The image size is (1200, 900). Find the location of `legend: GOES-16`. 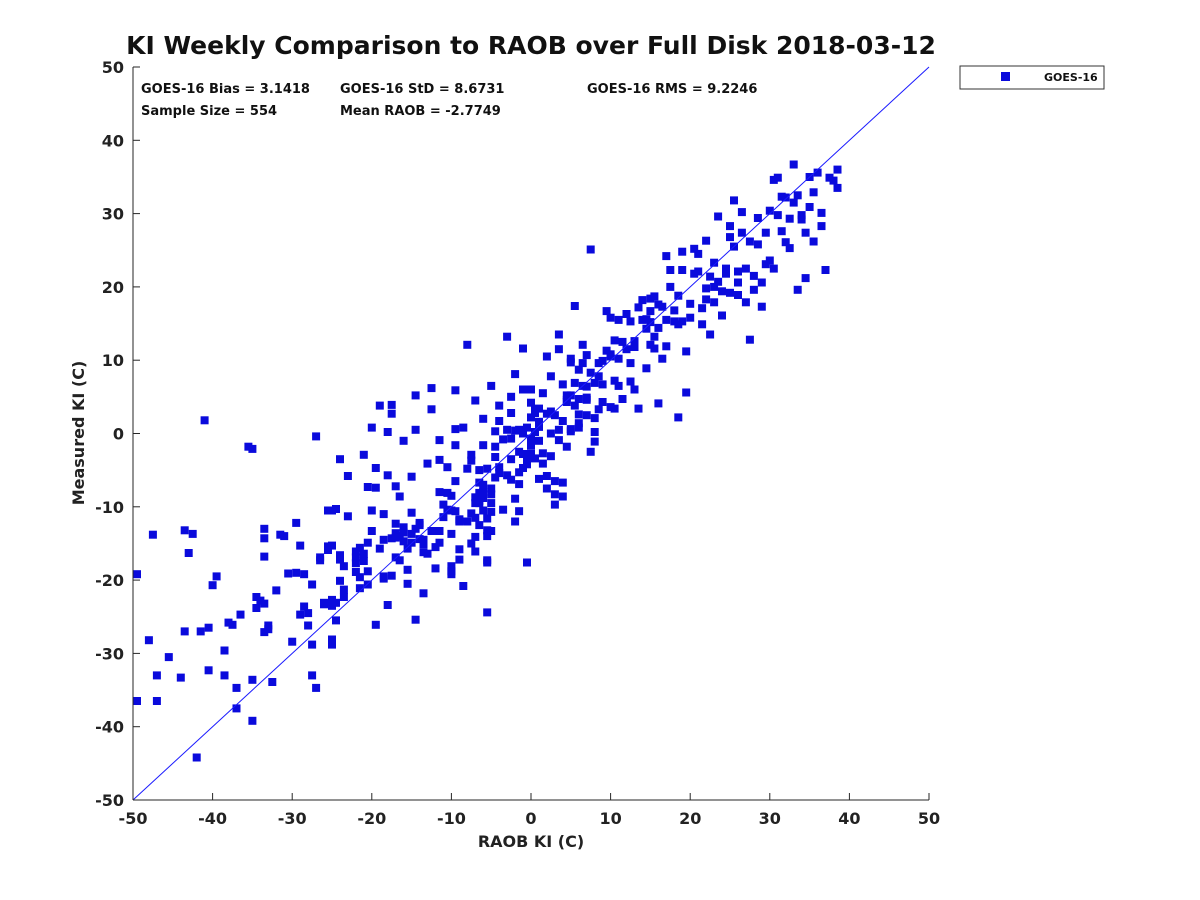

legend: GOES-16 is located at coordinates (1032, 77).